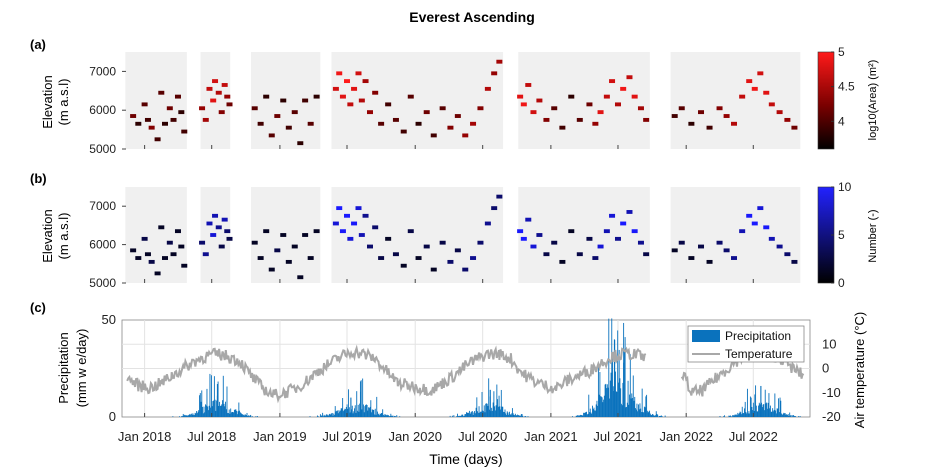 The image size is (945, 473). I want to click on ylabel-c-right: Air temperature (°C), so click(859, 370).